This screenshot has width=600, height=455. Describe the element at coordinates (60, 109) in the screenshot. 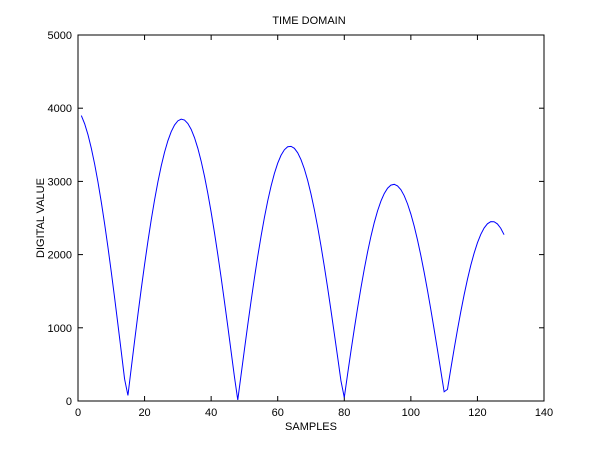

I see `y-tick-label: 4000` at that location.